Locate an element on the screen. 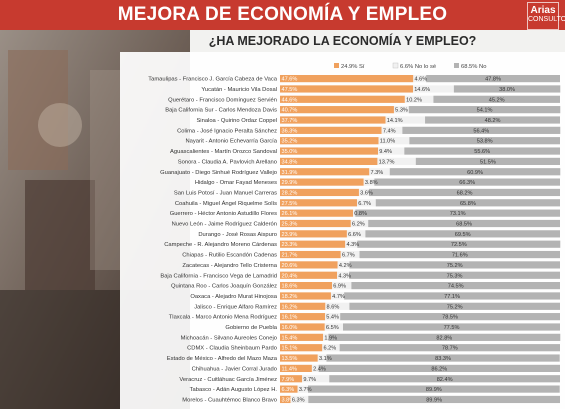 This screenshot has width=565, height=409. data-label: 66.3% is located at coordinates (467, 183).